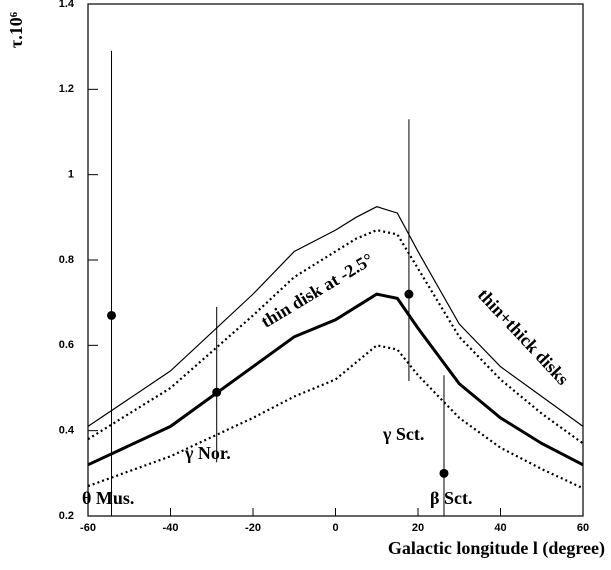  Describe the element at coordinates (451, 498) in the screenshot. I see `point-label: β Sct.` at that location.